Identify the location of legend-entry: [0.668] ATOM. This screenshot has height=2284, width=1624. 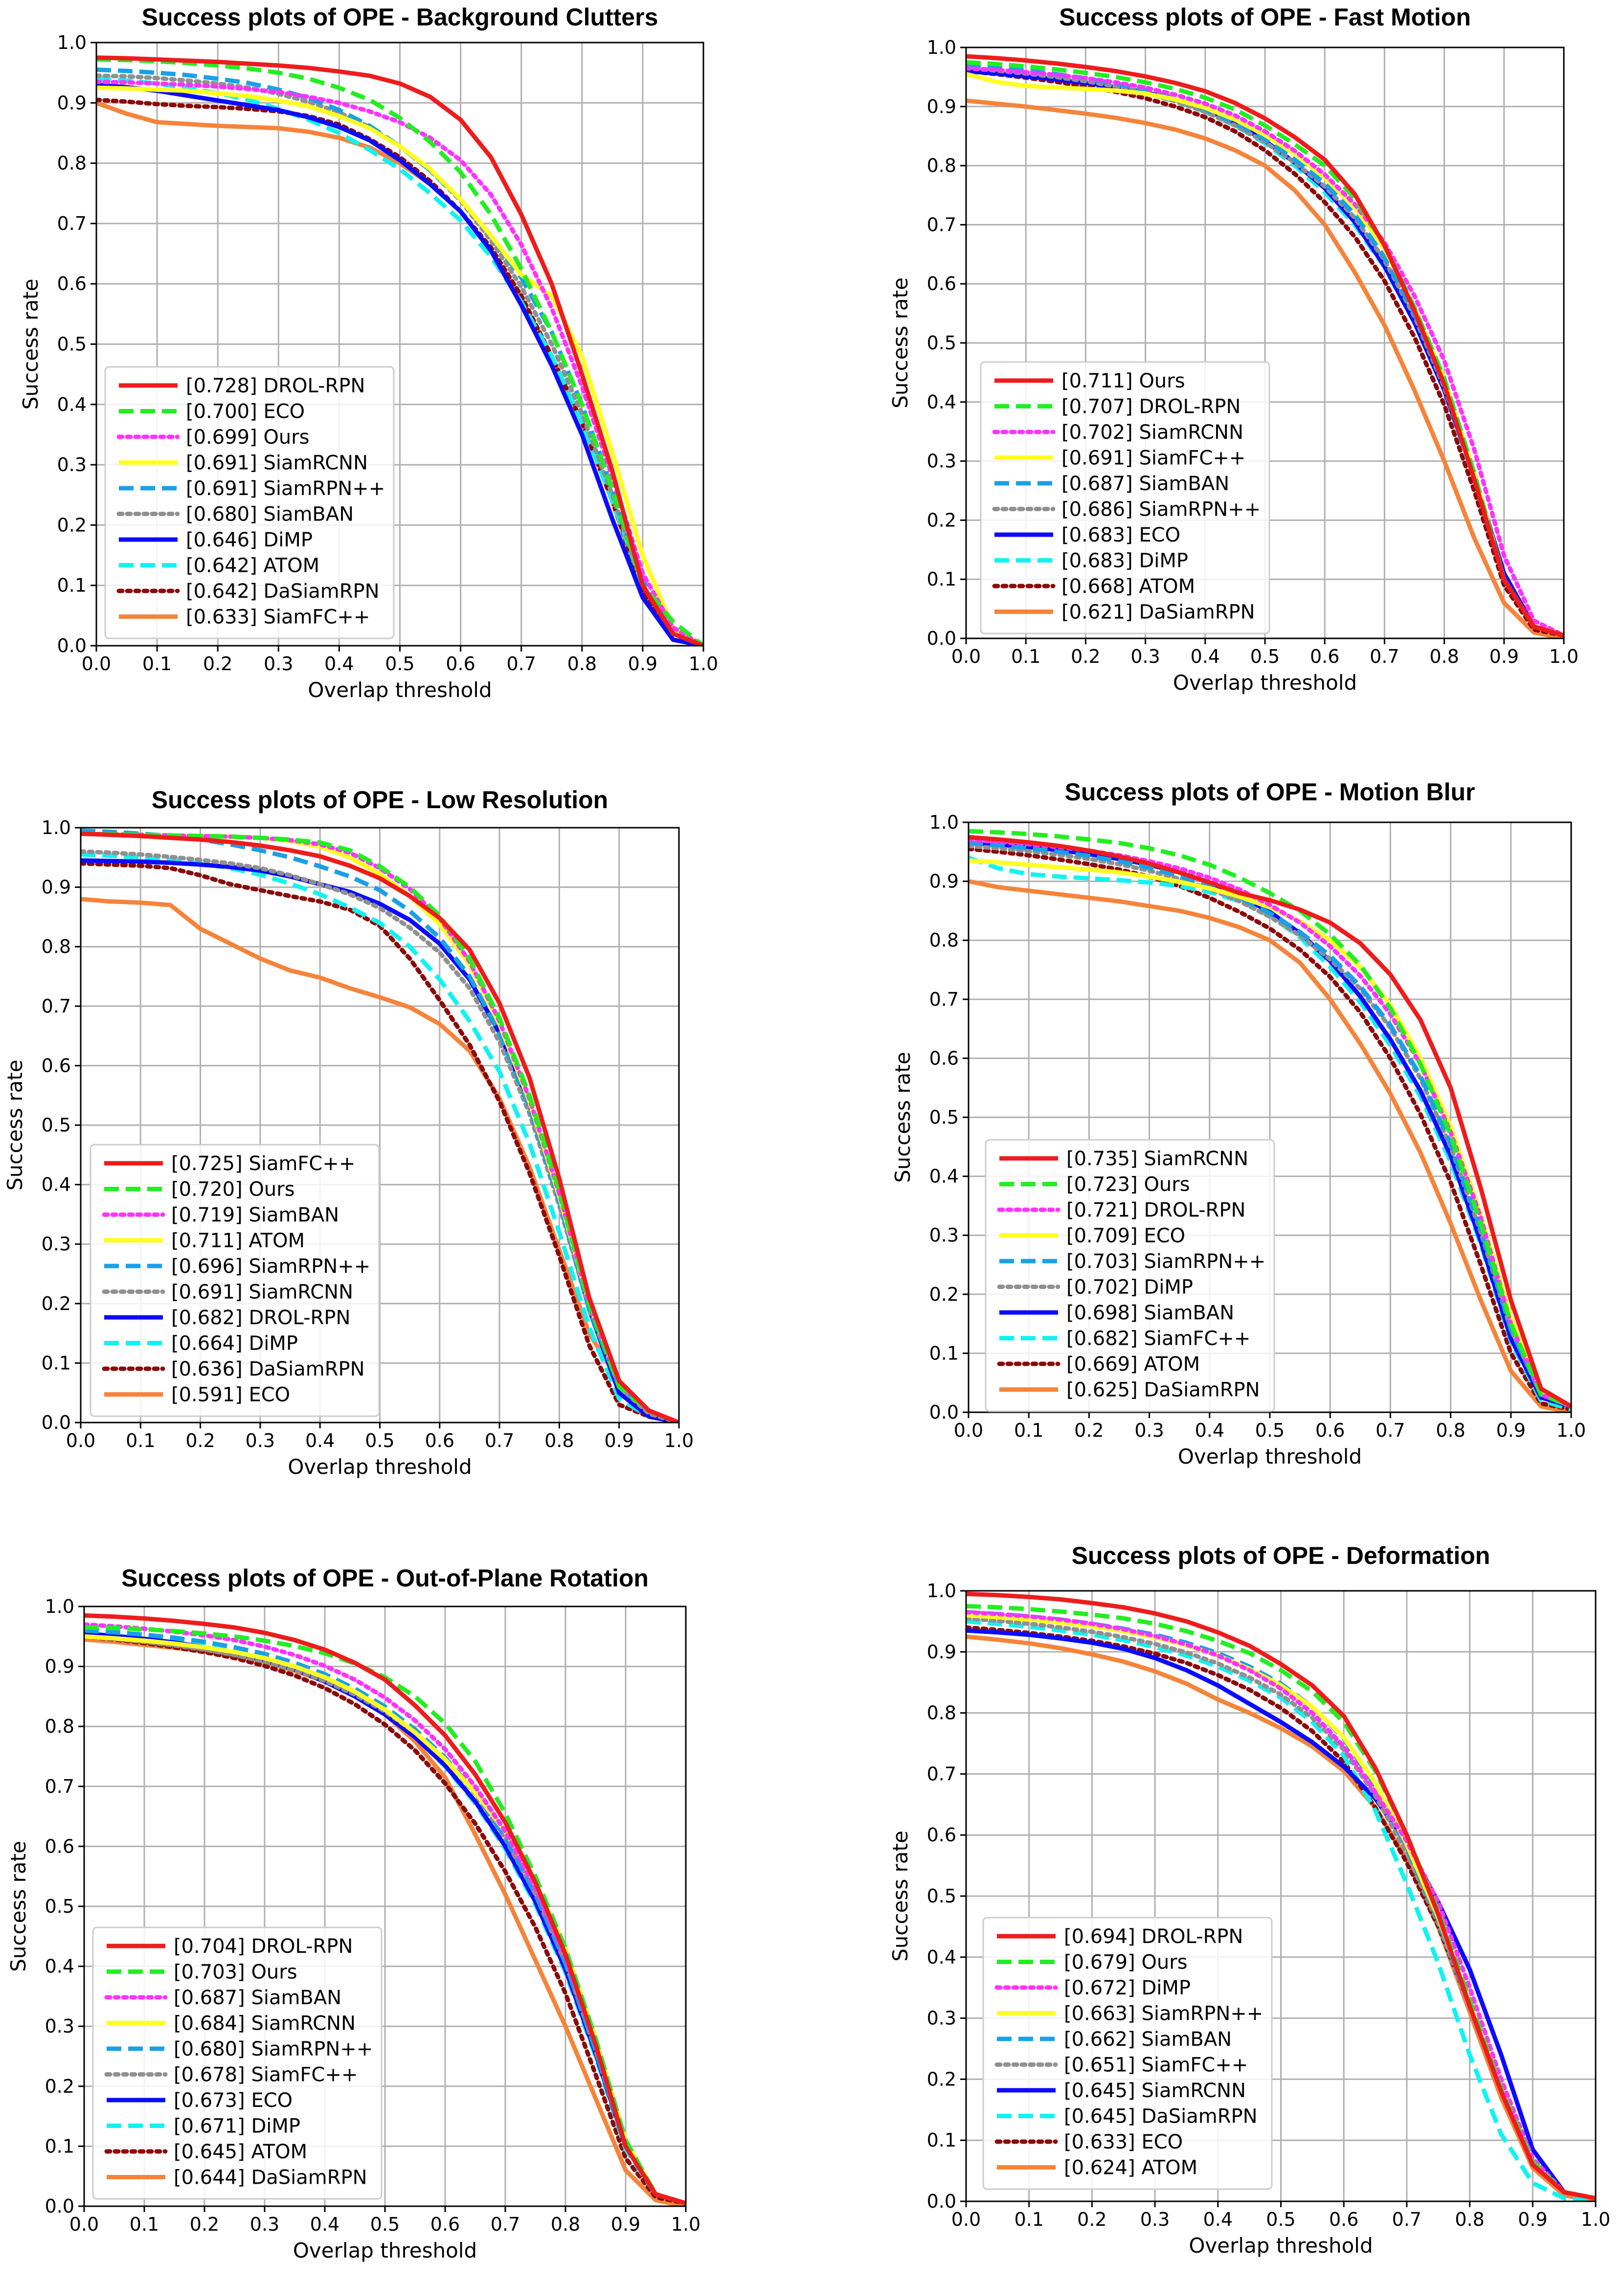
(1128, 587).